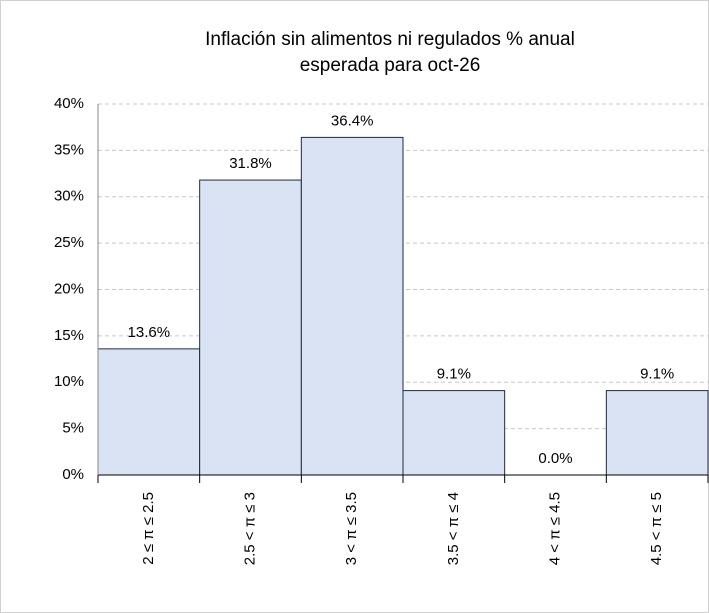 This screenshot has height=613, width=709. Describe the element at coordinates (656, 528) in the screenshot. I see `x-tick-label: 4.5 < π ≤ 5` at that location.